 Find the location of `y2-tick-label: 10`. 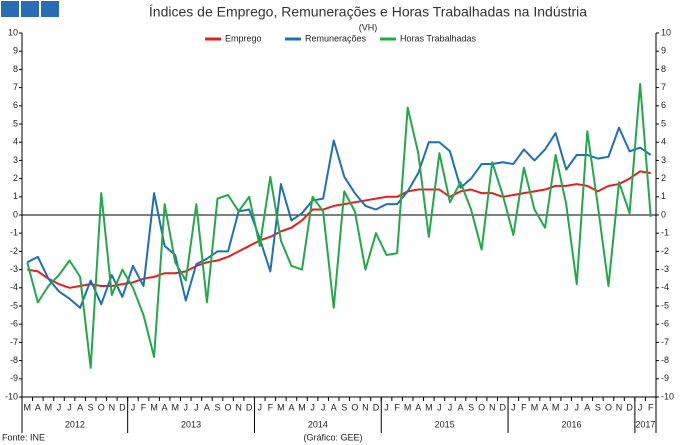

y2-tick-label: 10 is located at coordinates (666, 32).